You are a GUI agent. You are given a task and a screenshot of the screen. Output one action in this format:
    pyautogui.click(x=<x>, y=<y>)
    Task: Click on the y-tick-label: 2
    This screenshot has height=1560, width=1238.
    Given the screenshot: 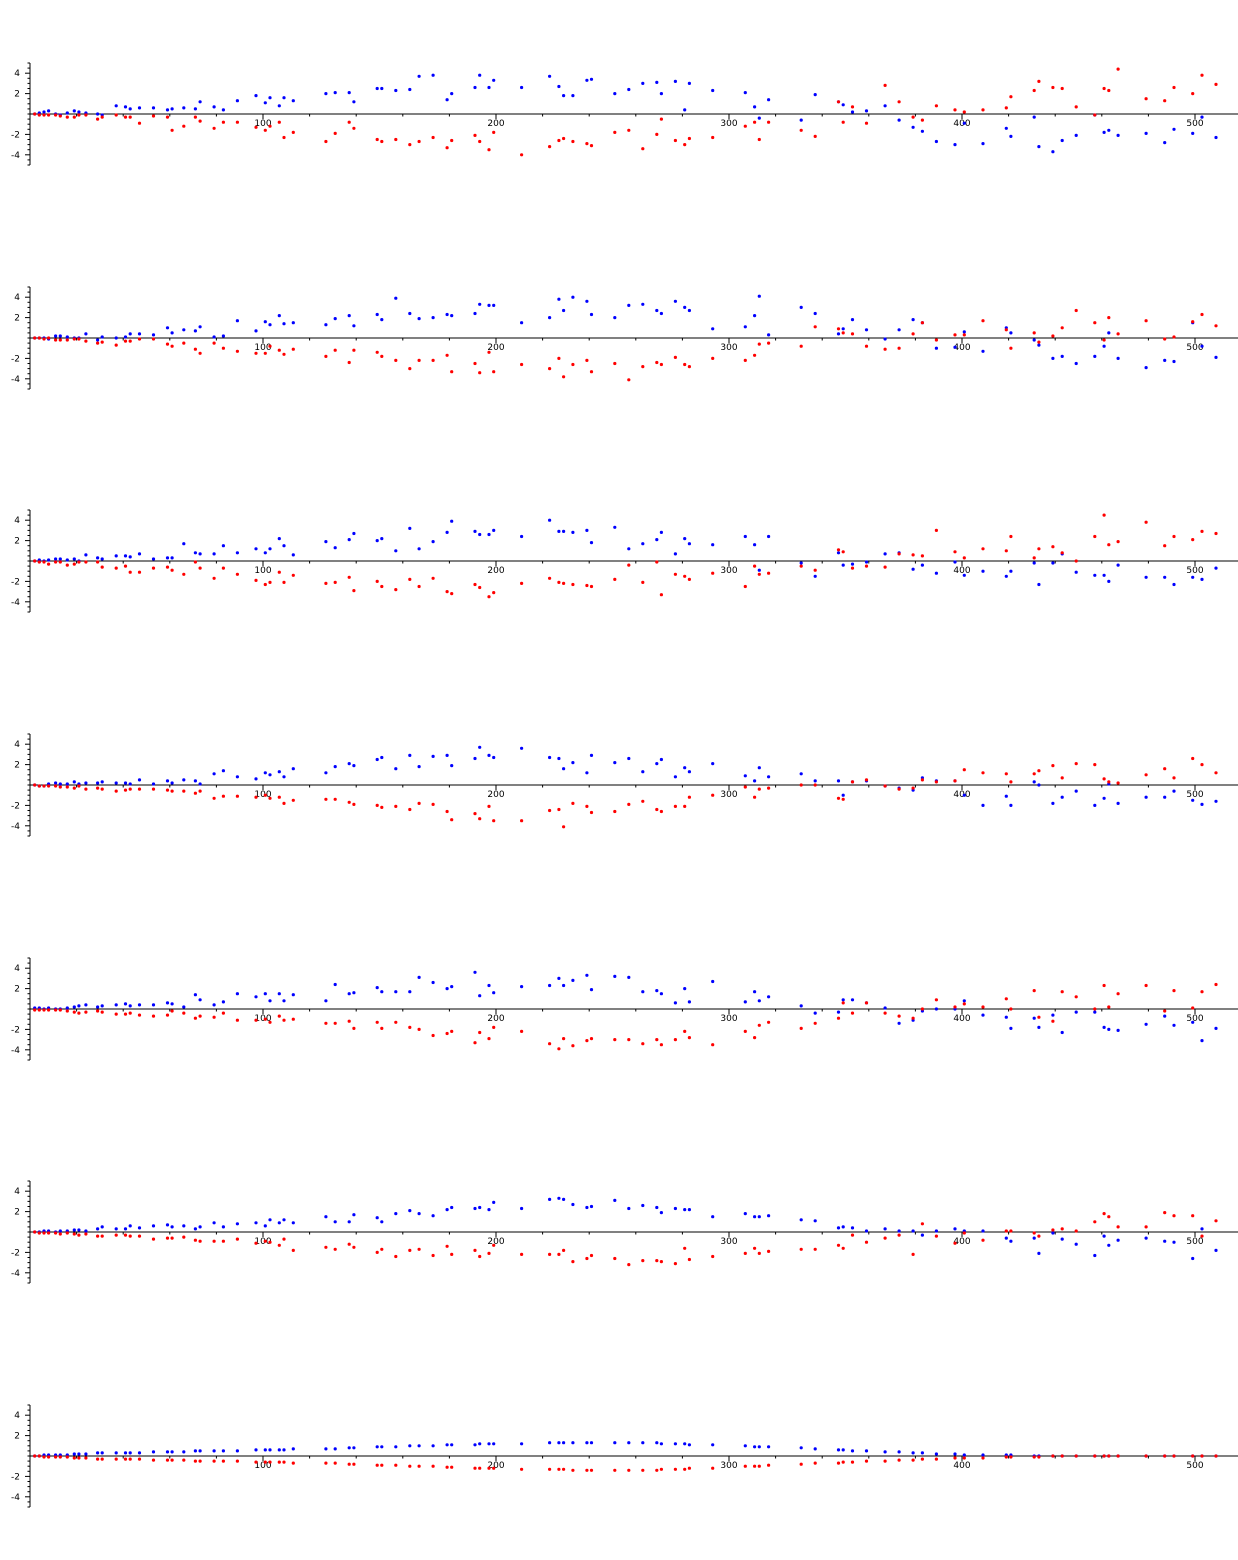 What is the action you would take?
    pyautogui.click(x=17, y=95)
    